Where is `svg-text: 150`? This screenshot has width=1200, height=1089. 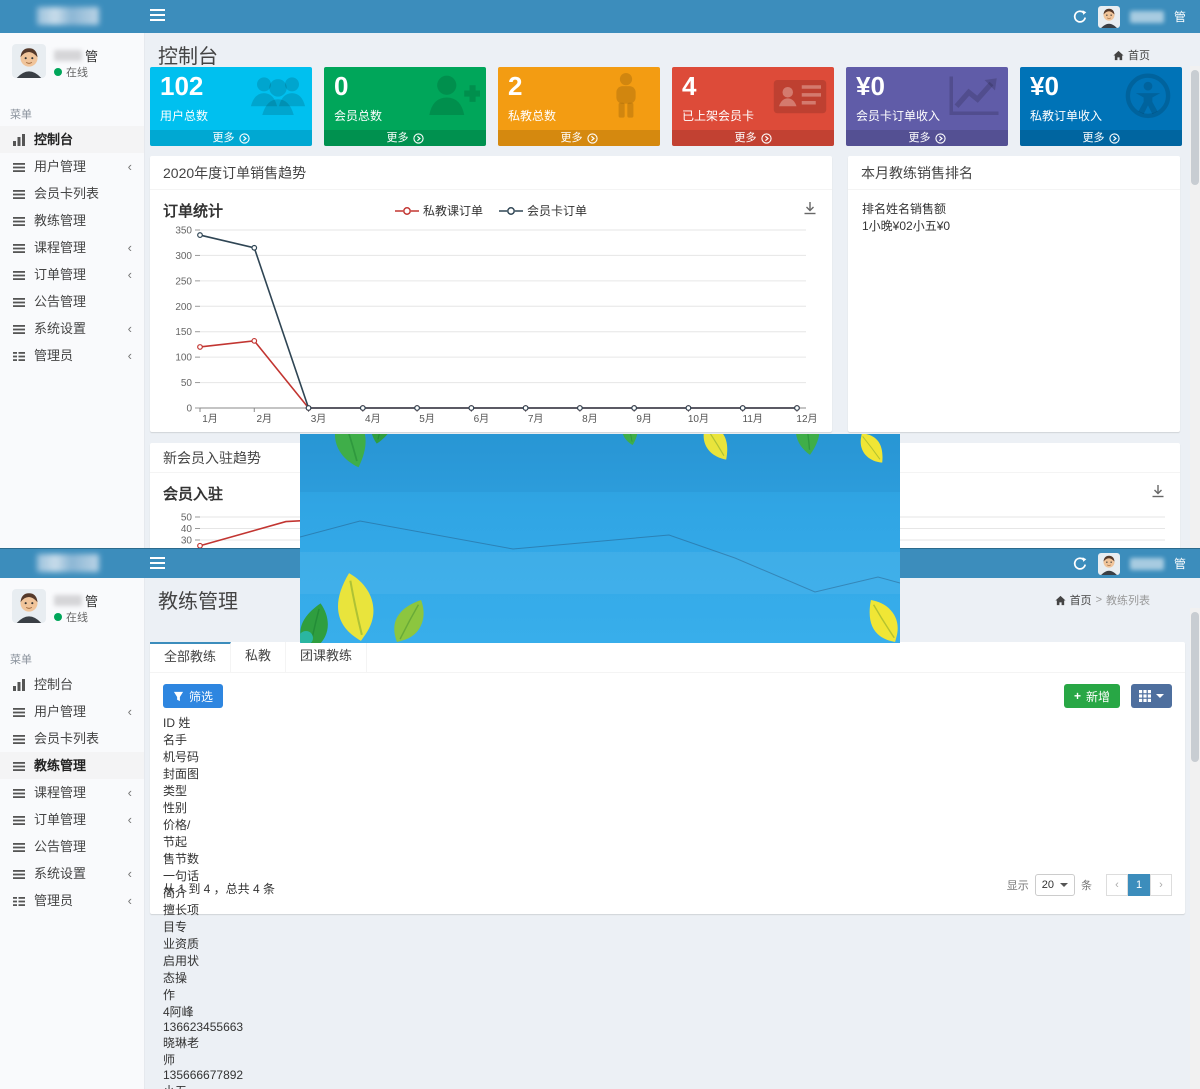 svg-text: 150 is located at coordinates (183, 332).